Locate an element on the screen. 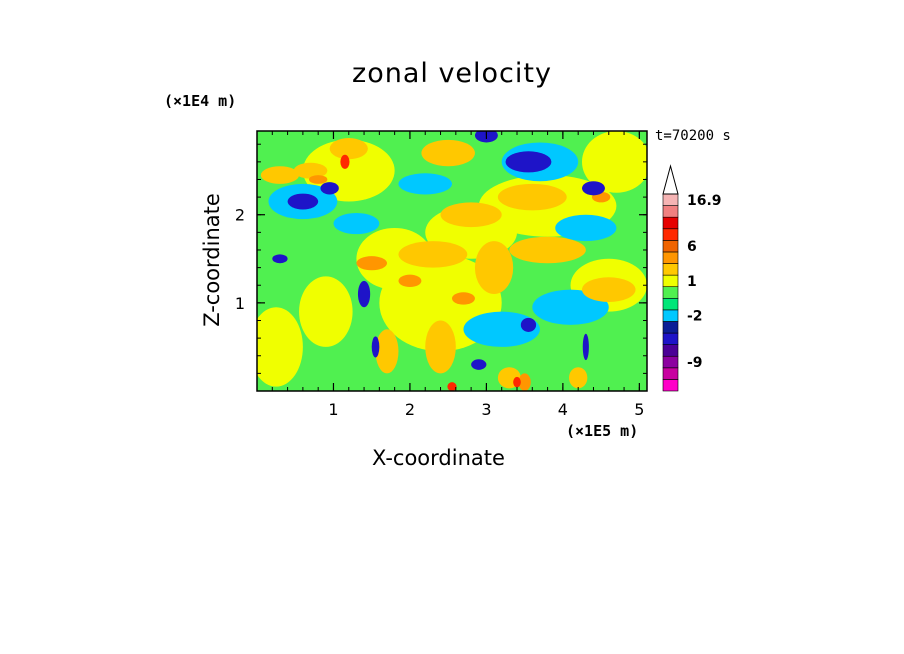 The width and height of the screenshot is (904, 654). y-tick-label-2: 2 is located at coordinates (240, 215).